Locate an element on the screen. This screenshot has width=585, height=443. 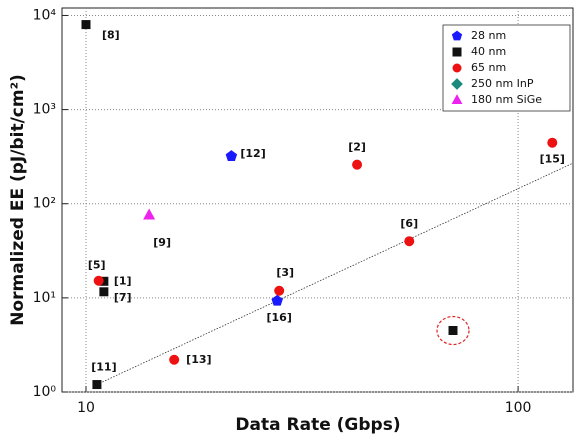
x-axis-title: Data Rate (Gbps) is located at coordinates (317, 425).